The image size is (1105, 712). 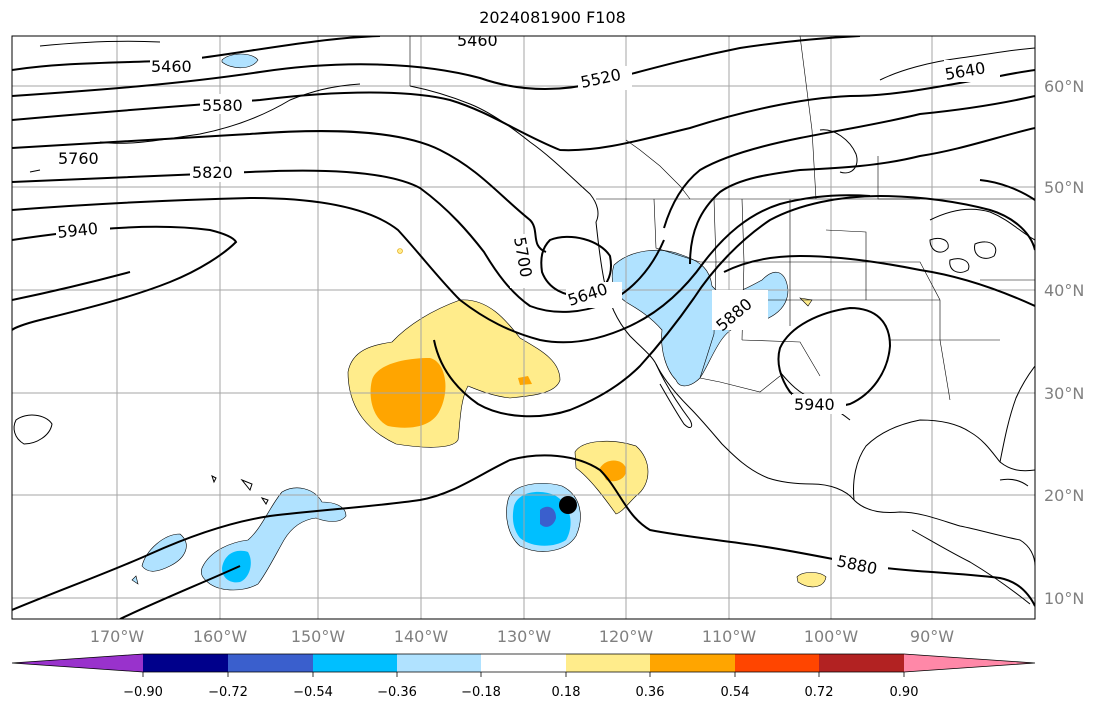 What do you see at coordinates (831, 636) in the screenshot?
I see `lon-label: 100°W` at bounding box center [831, 636].